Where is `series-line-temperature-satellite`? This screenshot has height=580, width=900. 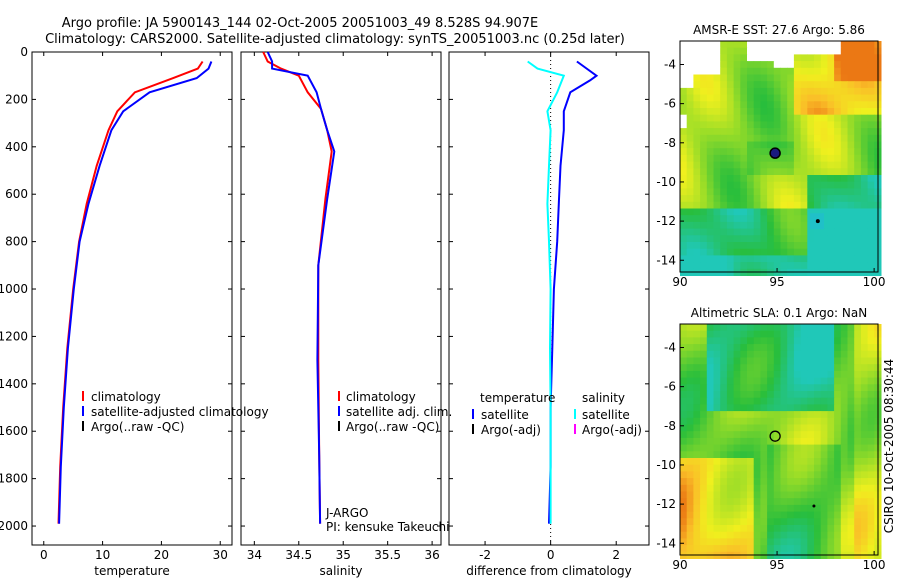 series-line-temperature-satellite is located at coordinates (573, 292).